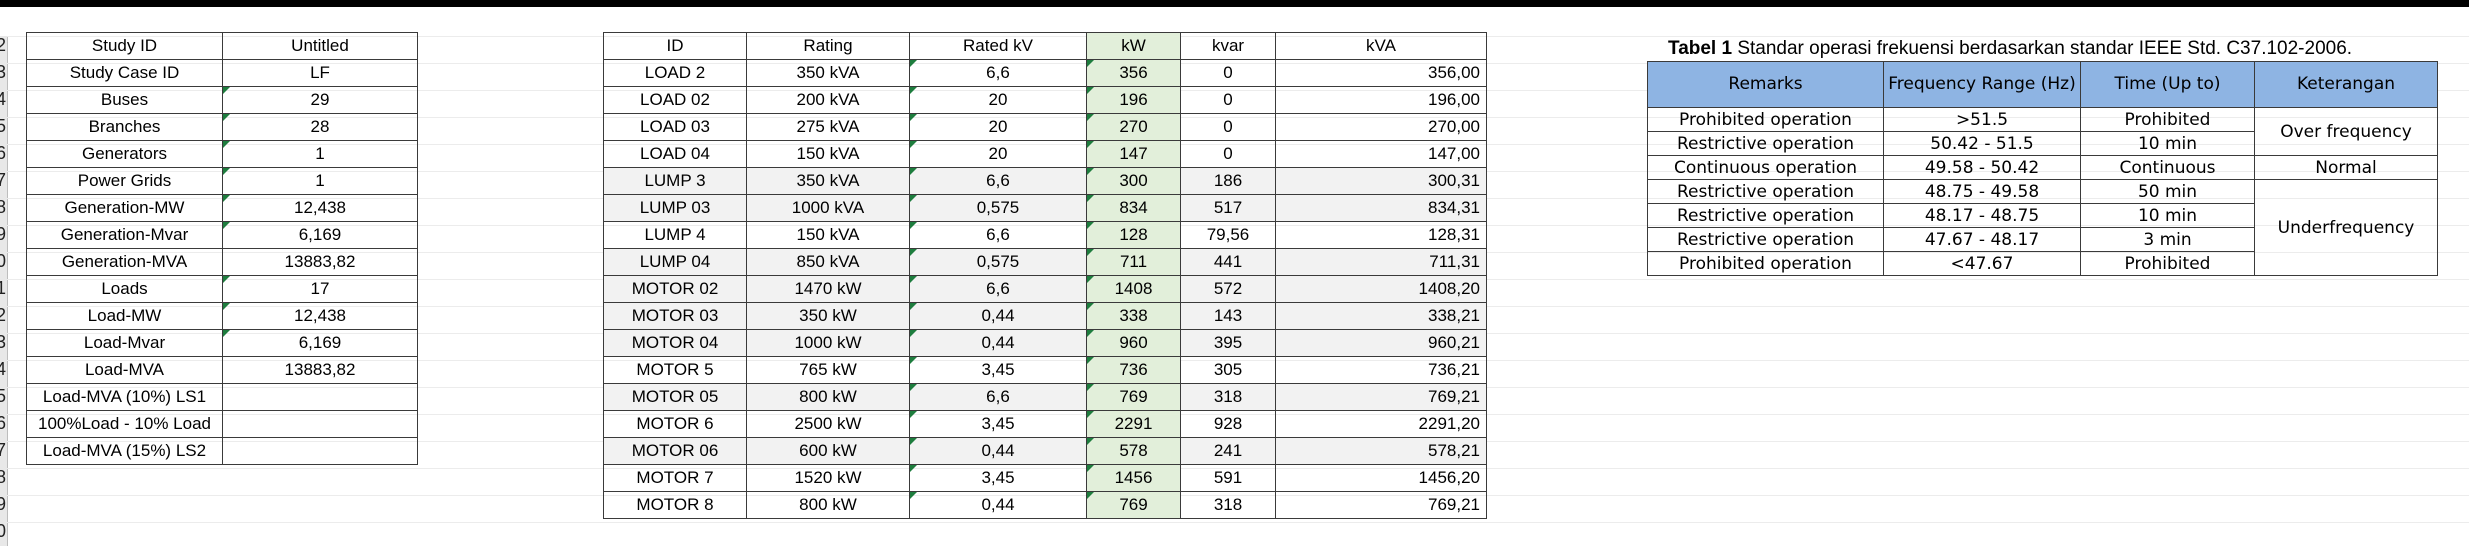 The image size is (2469, 546). What do you see at coordinates (124, 208) in the screenshot?
I see `study-label-cell: Generation-MW` at bounding box center [124, 208].